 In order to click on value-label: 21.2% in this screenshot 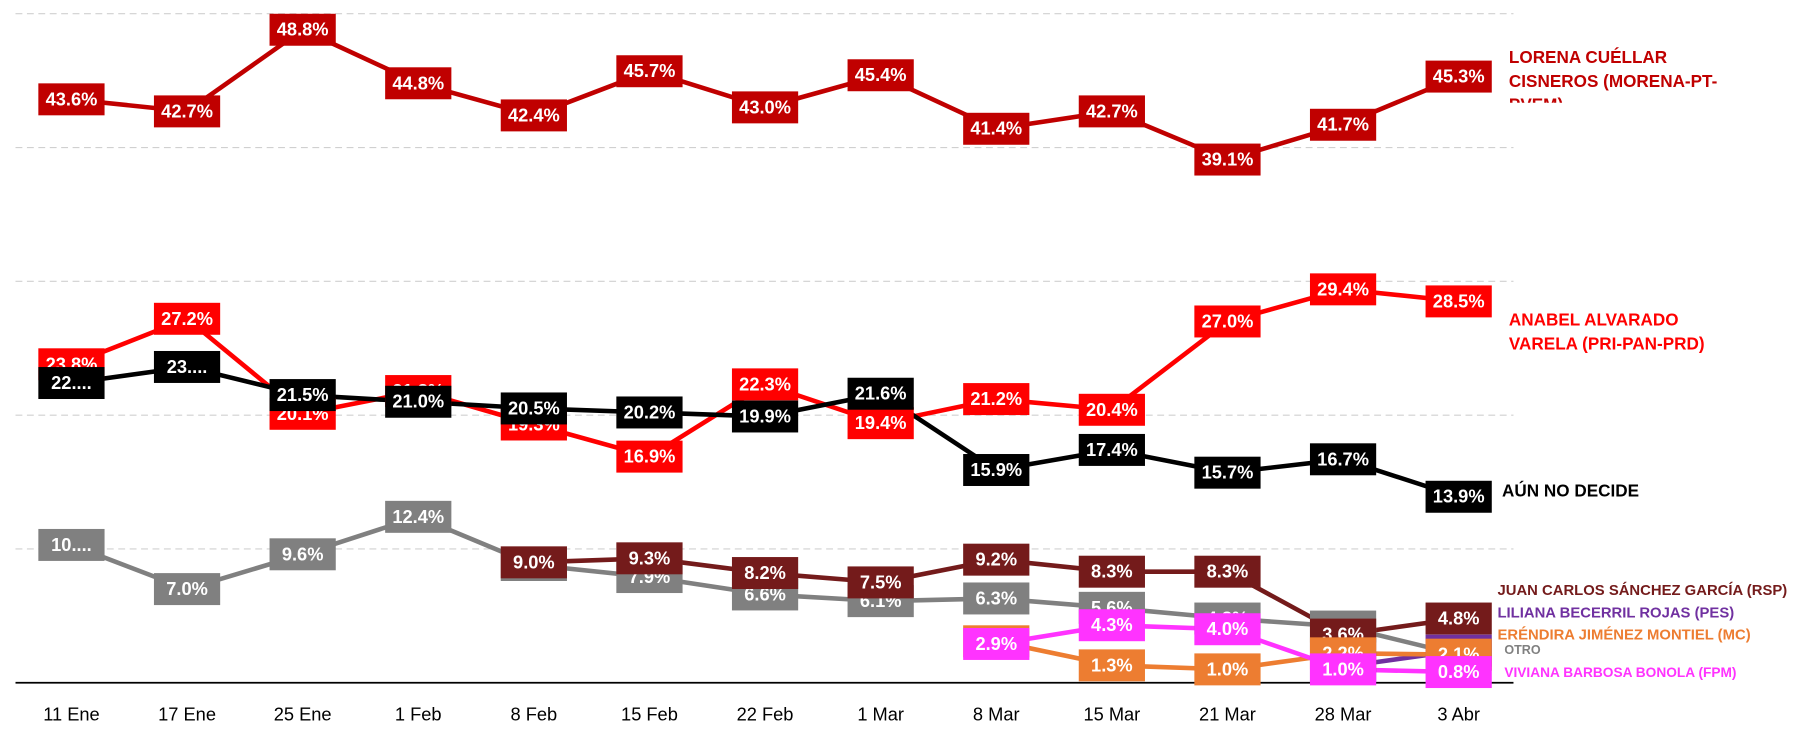, I will do `click(996, 398)`.